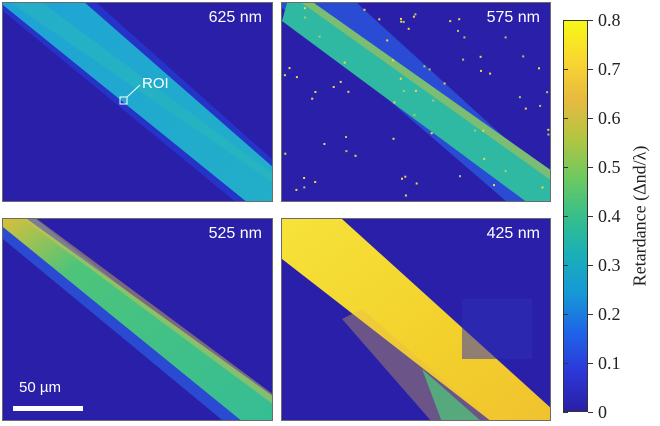 This screenshot has width=660, height=426. What do you see at coordinates (609, 265) in the screenshot?
I see `colorbar-tick-label: 0.3` at bounding box center [609, 265].